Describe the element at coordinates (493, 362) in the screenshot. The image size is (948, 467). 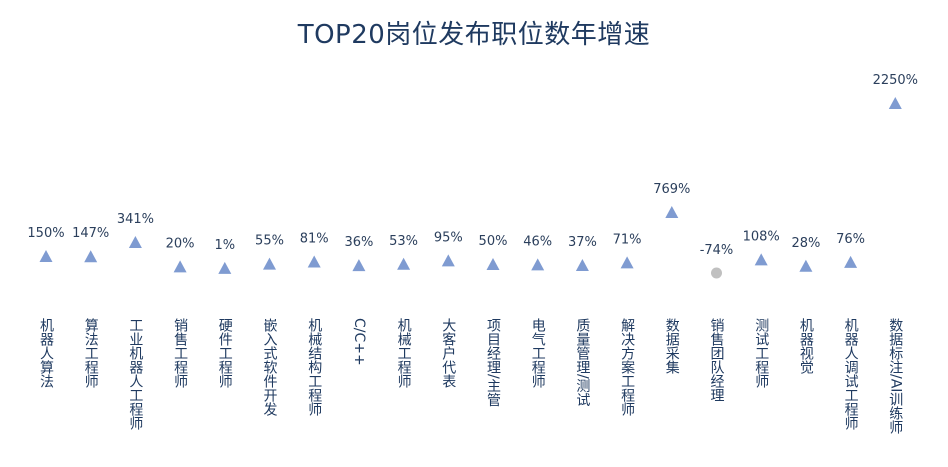
I see `category-label-11: 项目经理/主管` at that location.